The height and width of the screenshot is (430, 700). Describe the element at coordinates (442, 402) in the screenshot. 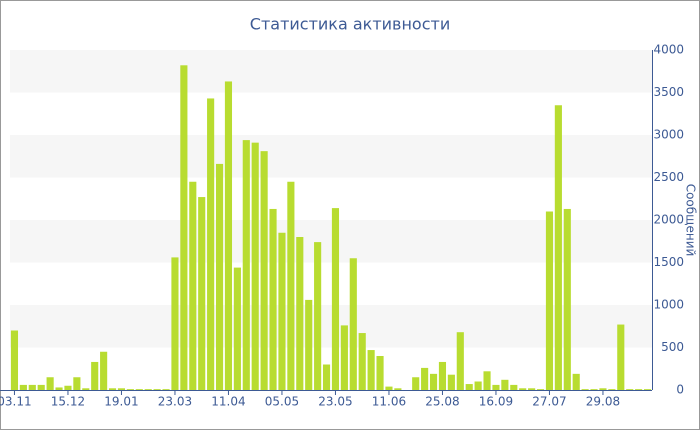

I see `x-tick-label: 25.08` at that location.